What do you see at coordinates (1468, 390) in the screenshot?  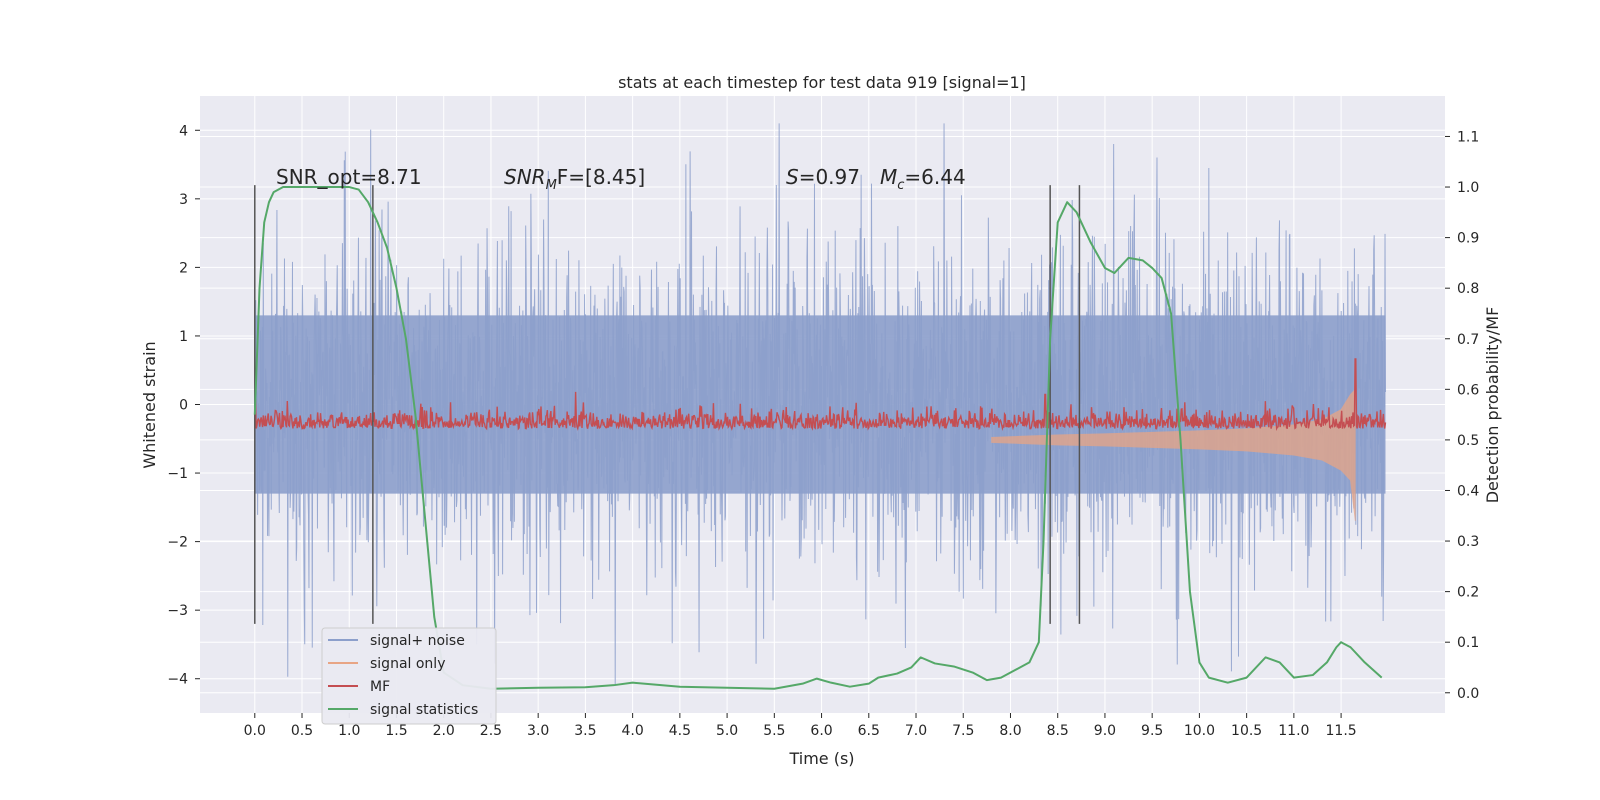 I see `y2-tick-label: 0.6` at bounding box center [1468, 390].